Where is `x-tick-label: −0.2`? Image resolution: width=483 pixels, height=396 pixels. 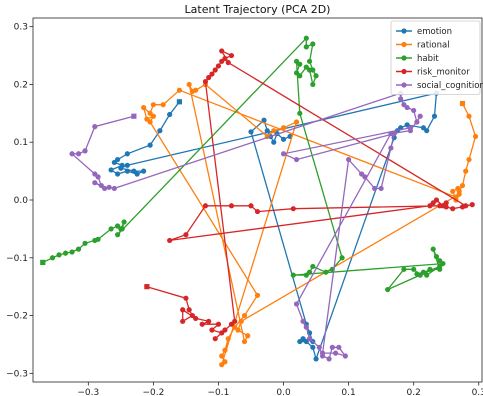
x-tick-label: −0.2 is located at coordinates (153, 392).